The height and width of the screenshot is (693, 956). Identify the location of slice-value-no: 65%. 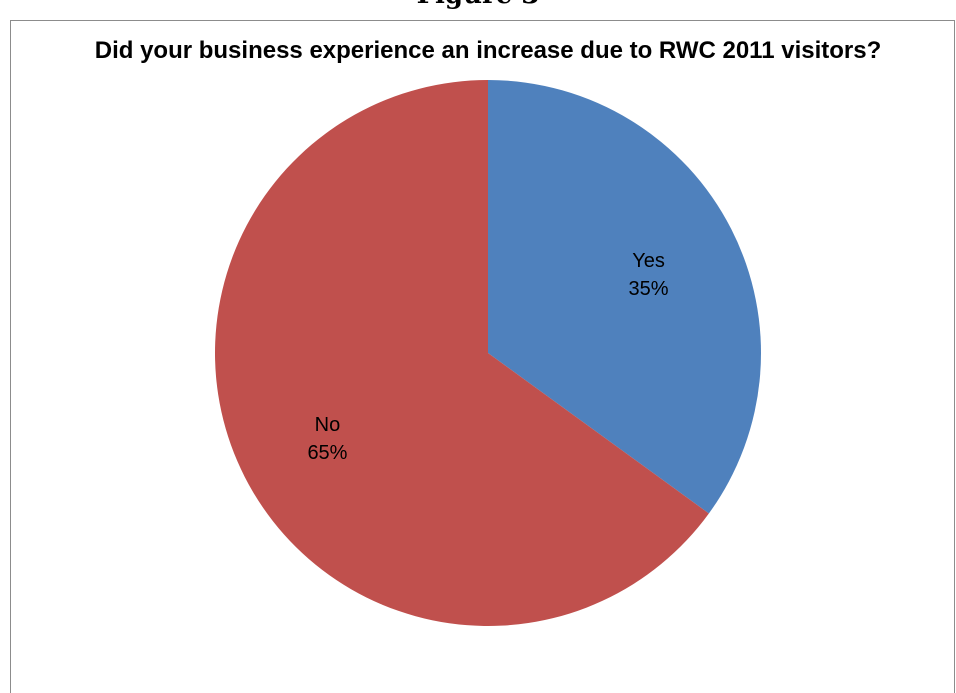
(327, 453).